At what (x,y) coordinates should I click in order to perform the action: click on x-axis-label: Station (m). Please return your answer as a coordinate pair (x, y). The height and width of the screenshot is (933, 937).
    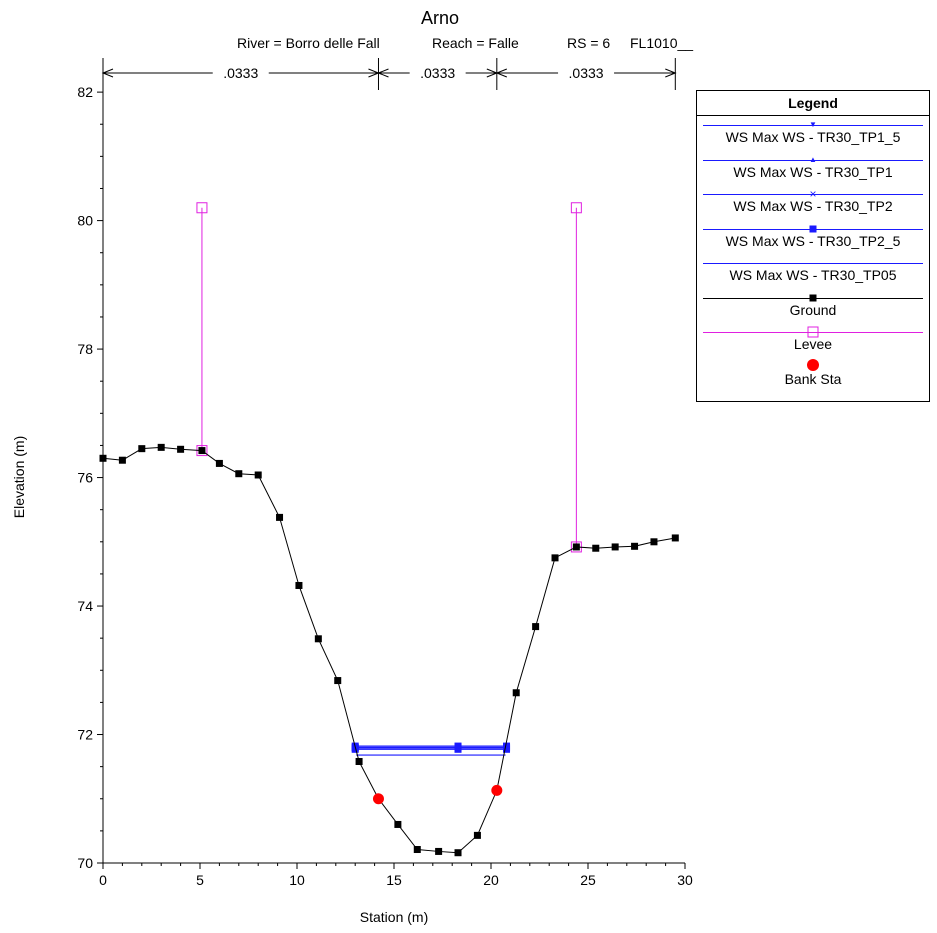
    Looking at the image, I should click on (394, 917).